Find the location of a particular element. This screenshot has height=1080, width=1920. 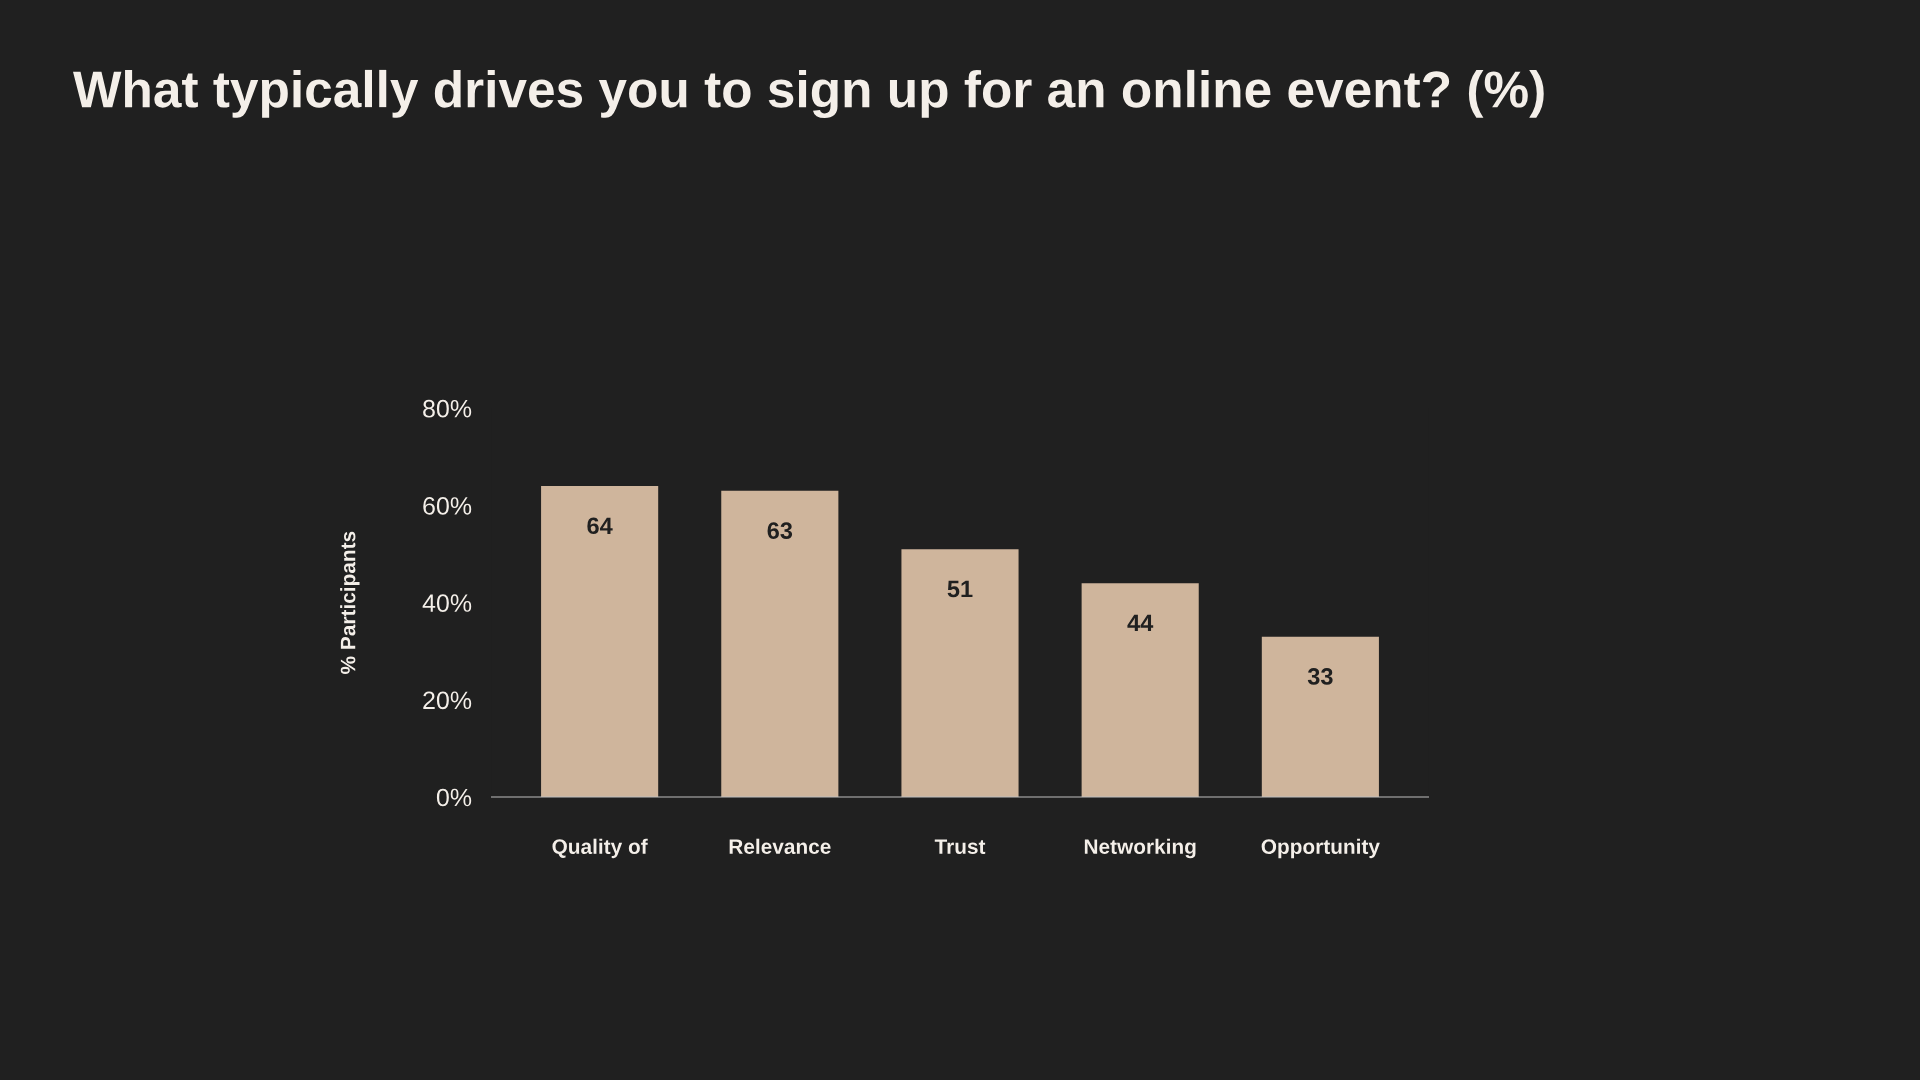

y-tick-label: 20% is located at coordinates (447, 700).